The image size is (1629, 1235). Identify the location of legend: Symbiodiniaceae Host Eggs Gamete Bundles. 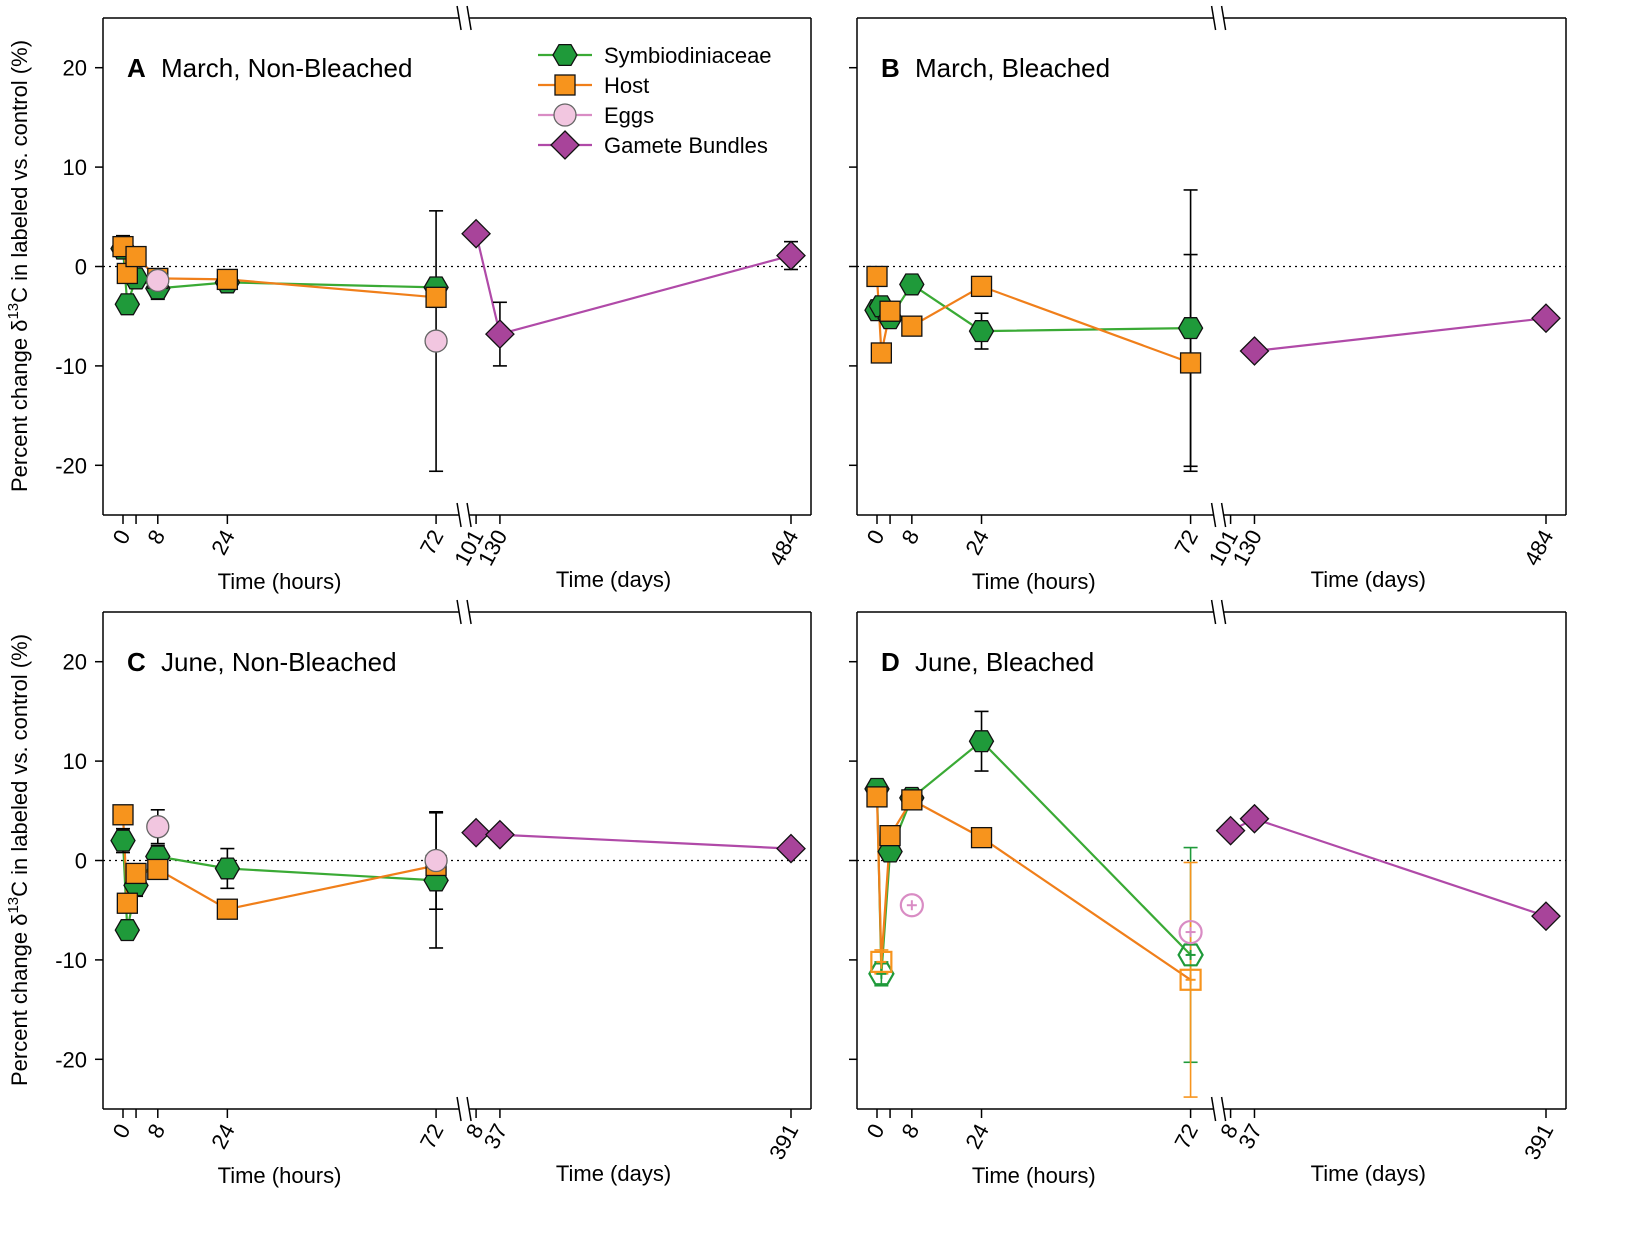
(655, 101).